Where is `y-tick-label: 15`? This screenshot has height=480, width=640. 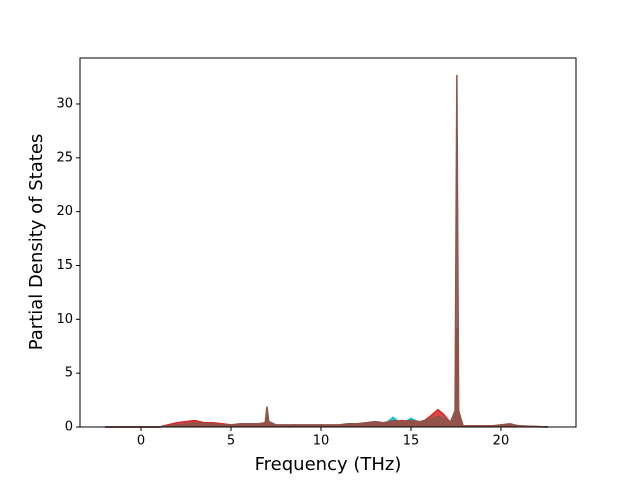
y-tick-label: 15 is located at coordinates (64, 265).